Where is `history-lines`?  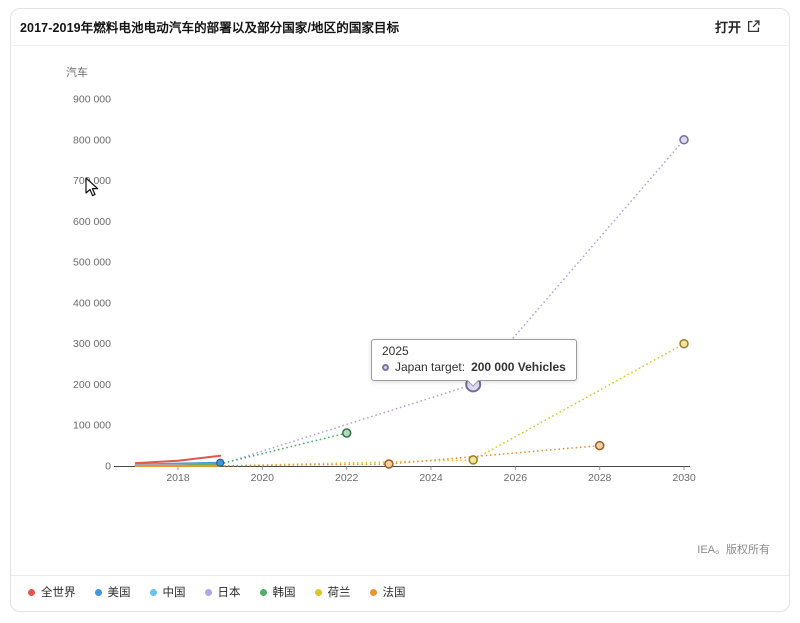 history-lines is located at coordinates (178, 460).